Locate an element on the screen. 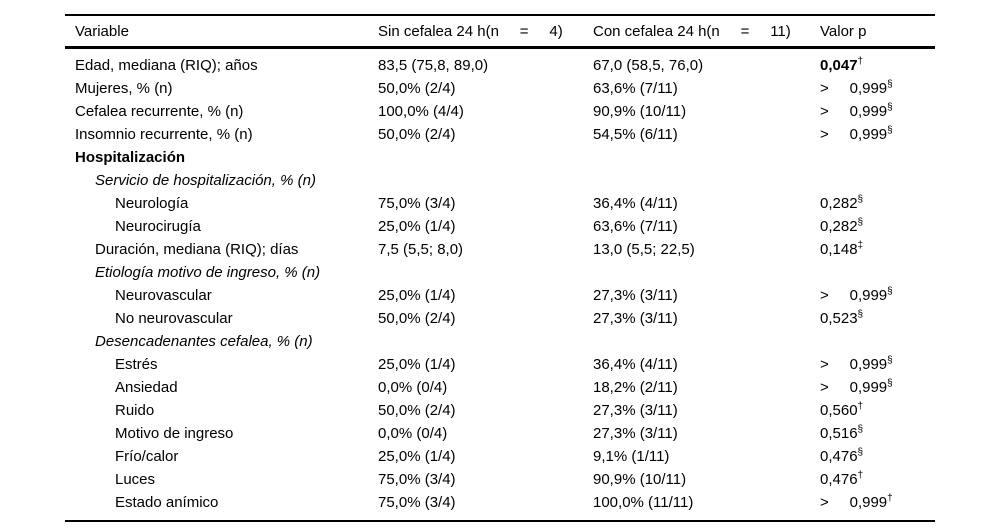 This screenshot has width=1000, height=530. cell-con-cefalea-value: 100,0% (11/11) is located at coordinates (643, 502).